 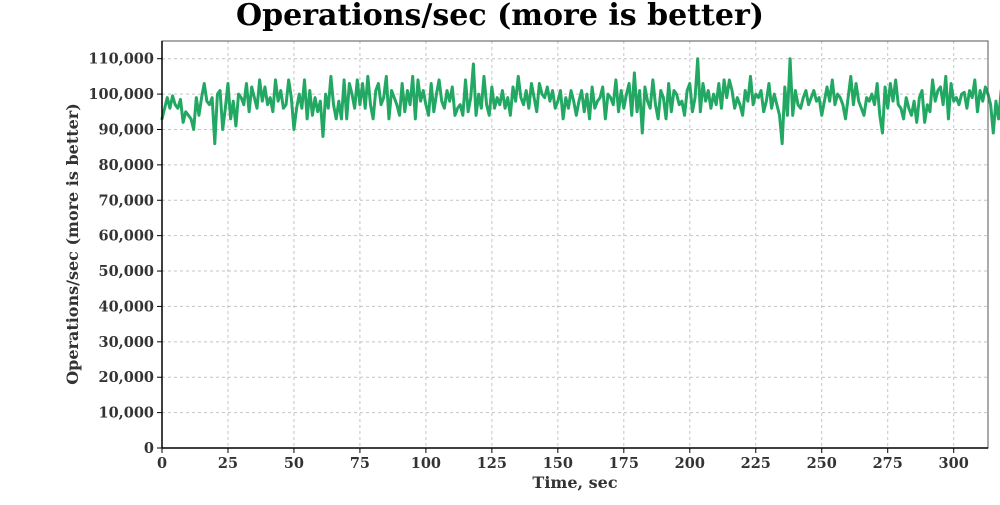 I want to click on x-tick-label: 300, so click(x=954, y=463).